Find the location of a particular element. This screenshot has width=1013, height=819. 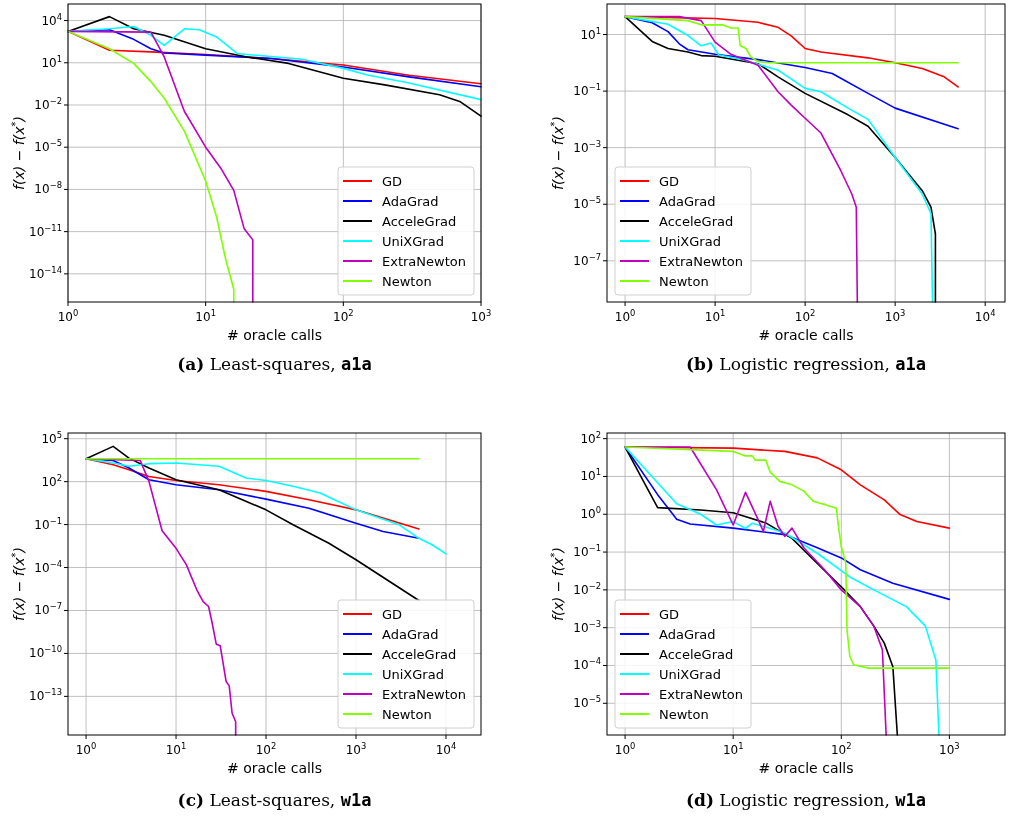

text: (a) Least-squares, a1a is located at coordinates (274, 364).